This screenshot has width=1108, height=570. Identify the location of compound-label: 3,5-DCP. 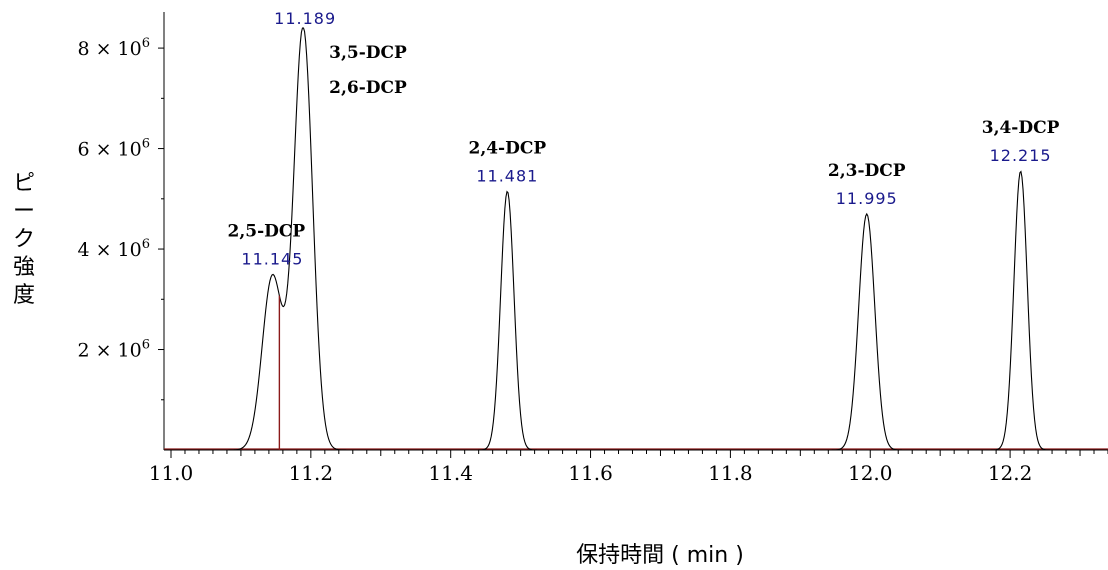
(368, 53).